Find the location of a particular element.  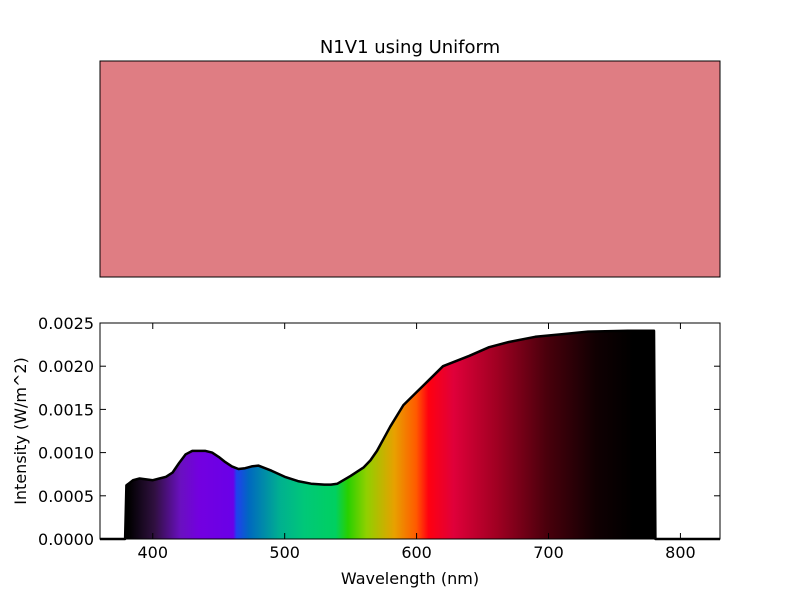

y-tick-label: 0.0020 is located at coordinates (66, 366).